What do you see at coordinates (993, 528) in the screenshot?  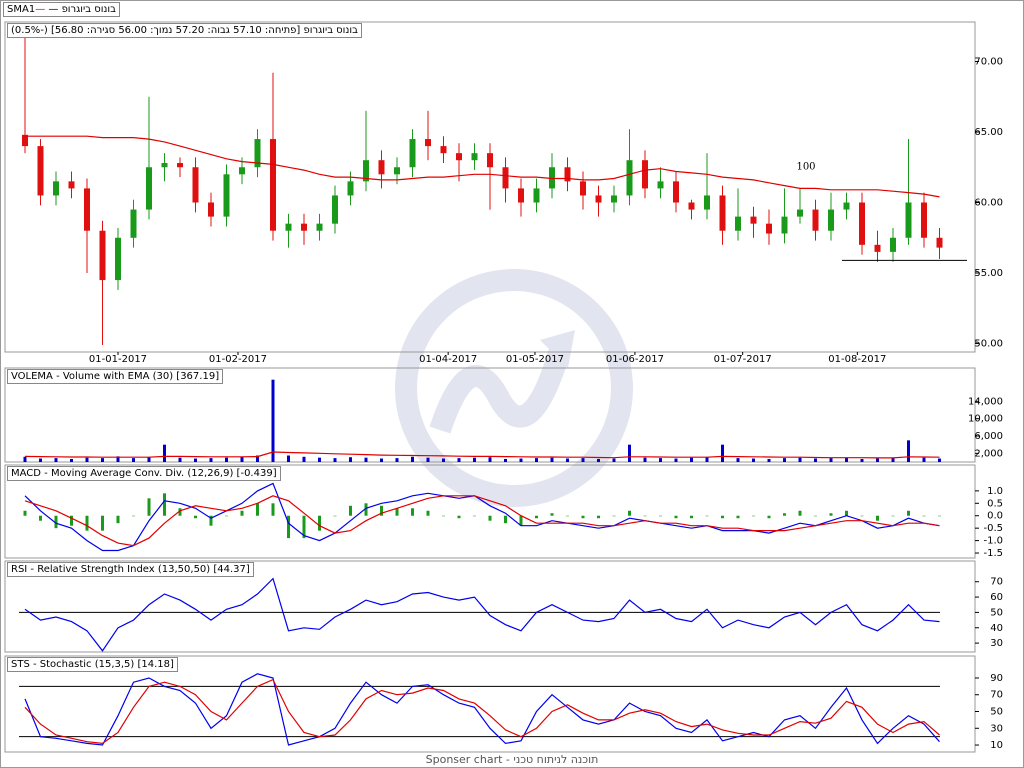 I see `y-tick-label: -0.5` at bounding box center [993, 528].